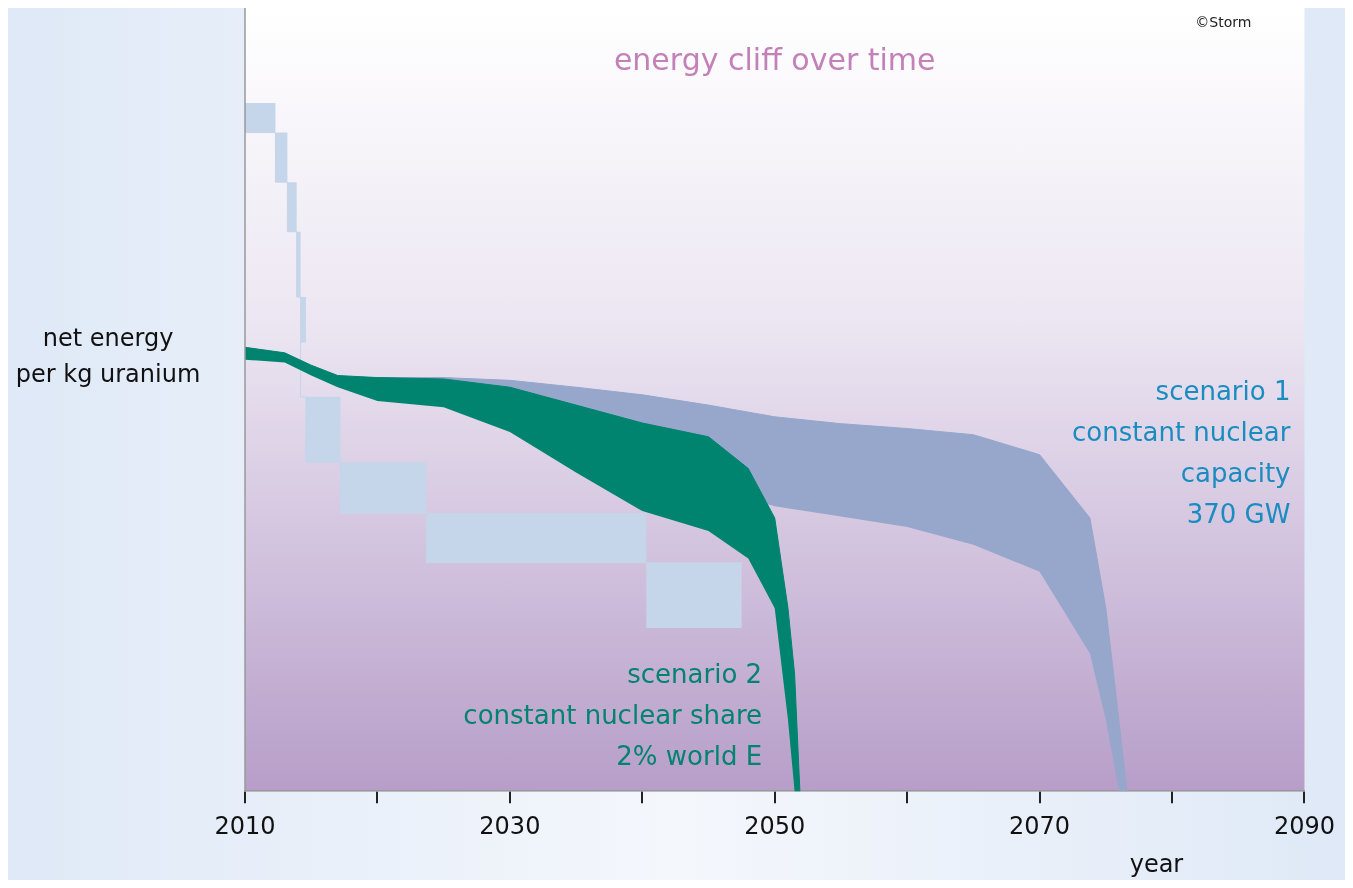  What do you see at coordinates (245, 825) in the screenshot?
I see `x-tick-label: 2010` at bounding box center [245, 825].